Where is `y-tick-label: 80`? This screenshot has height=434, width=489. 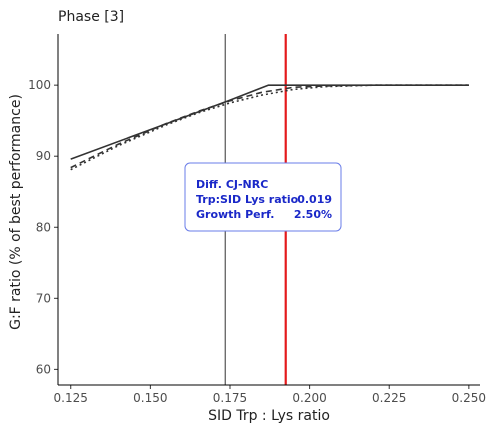 y-tick-label: 80 is located at coordinates (43, 227).